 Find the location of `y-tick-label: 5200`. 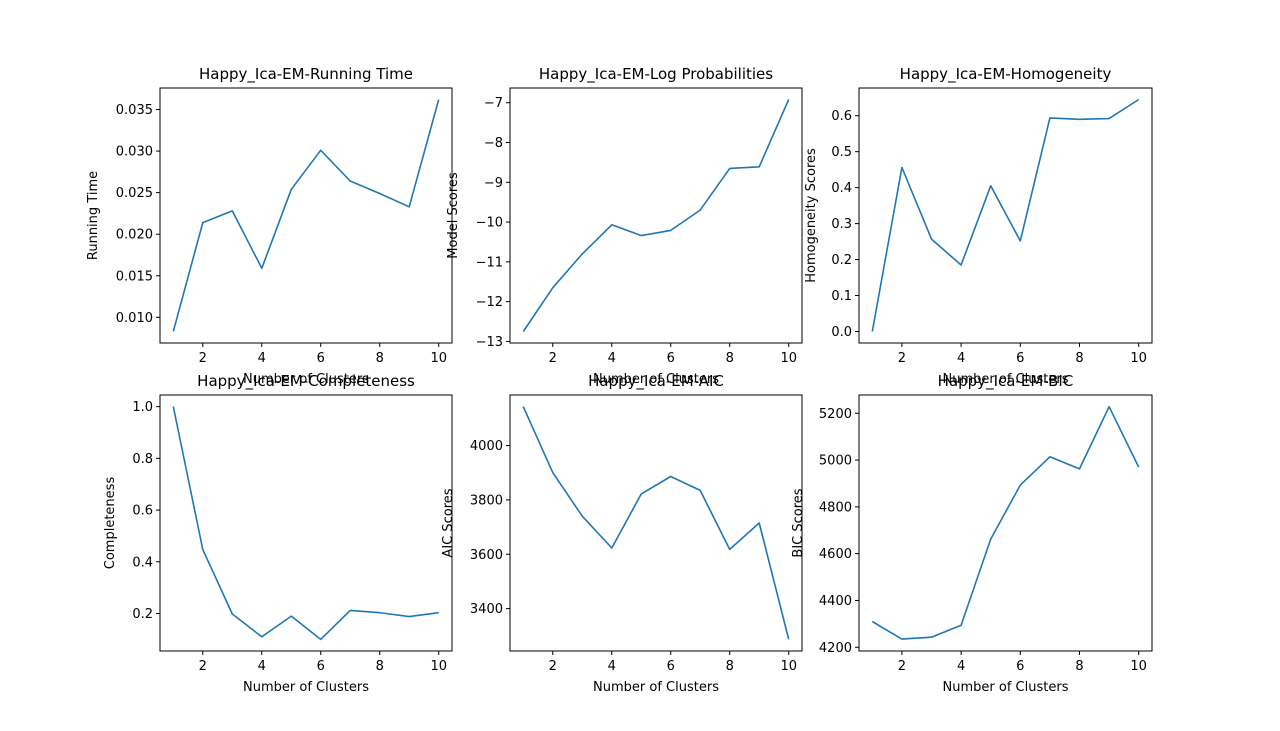

y-tick-label: 5200 is located at coordinates (835, 414).